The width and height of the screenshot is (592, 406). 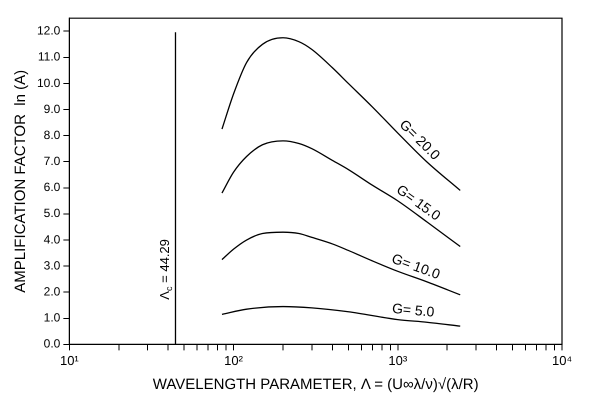 What do you see at coordinates (52, 343) in the screenshot?
I see `y-tick-label: 0.0` at bounding box center [52, 343].